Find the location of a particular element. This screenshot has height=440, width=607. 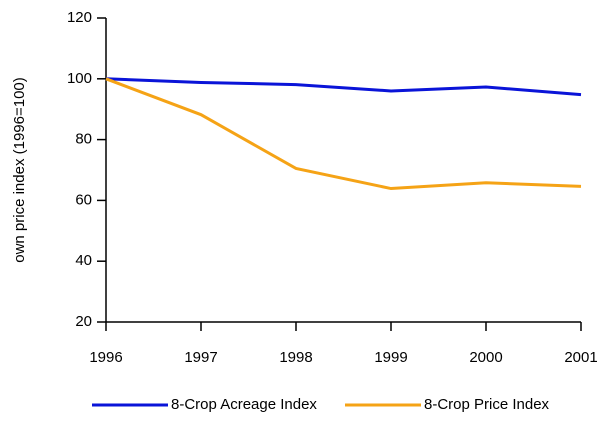

y-tick-label: 120 is located at coordinates (79, 17).